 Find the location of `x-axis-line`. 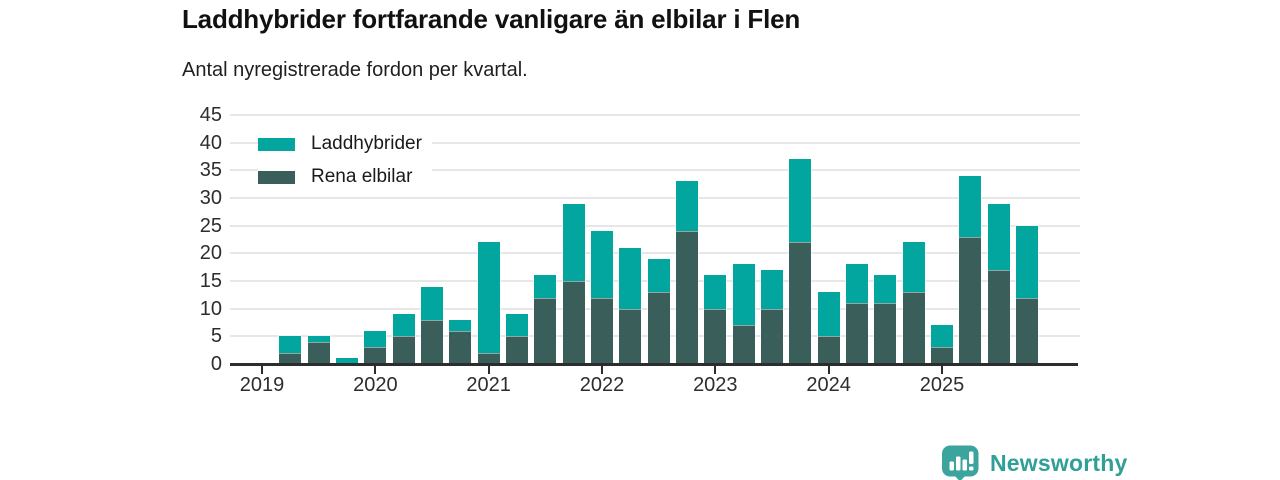

x-axis-line is located at coordinates (654, 364).